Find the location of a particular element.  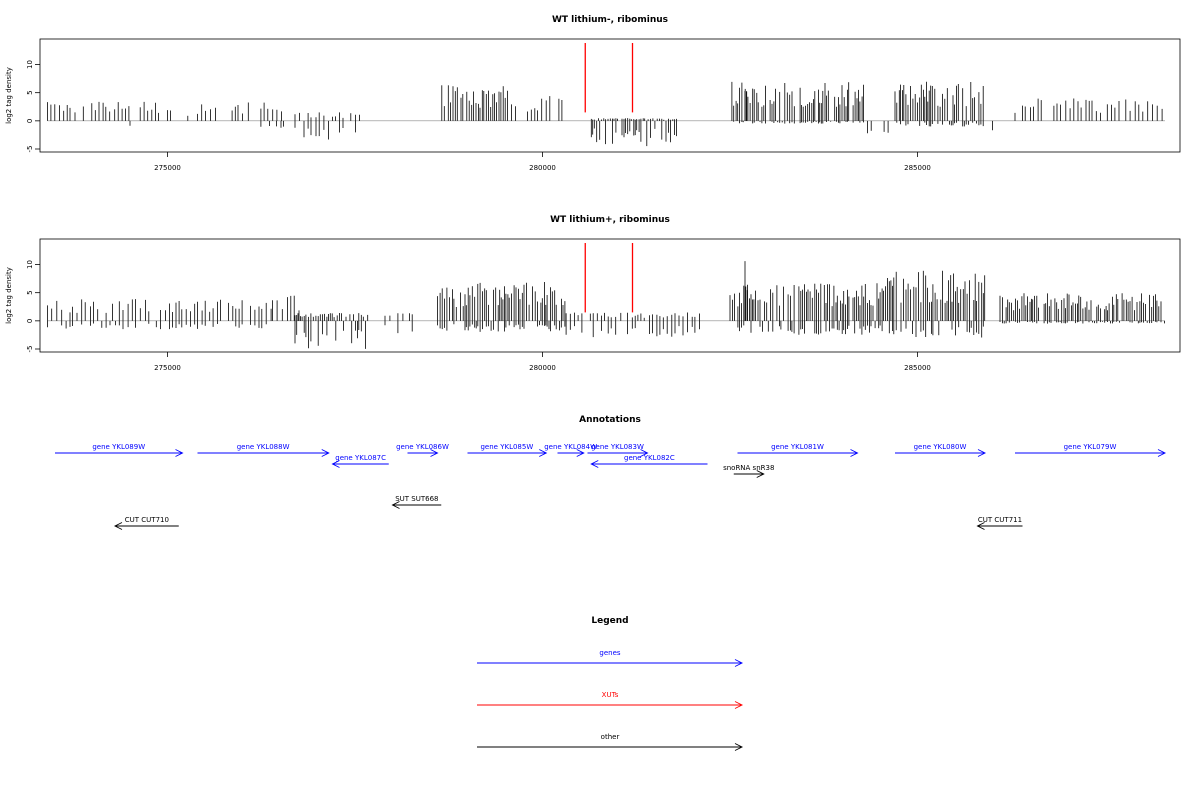

legend-item-label: XUTs is located at coordinates (610, 695).